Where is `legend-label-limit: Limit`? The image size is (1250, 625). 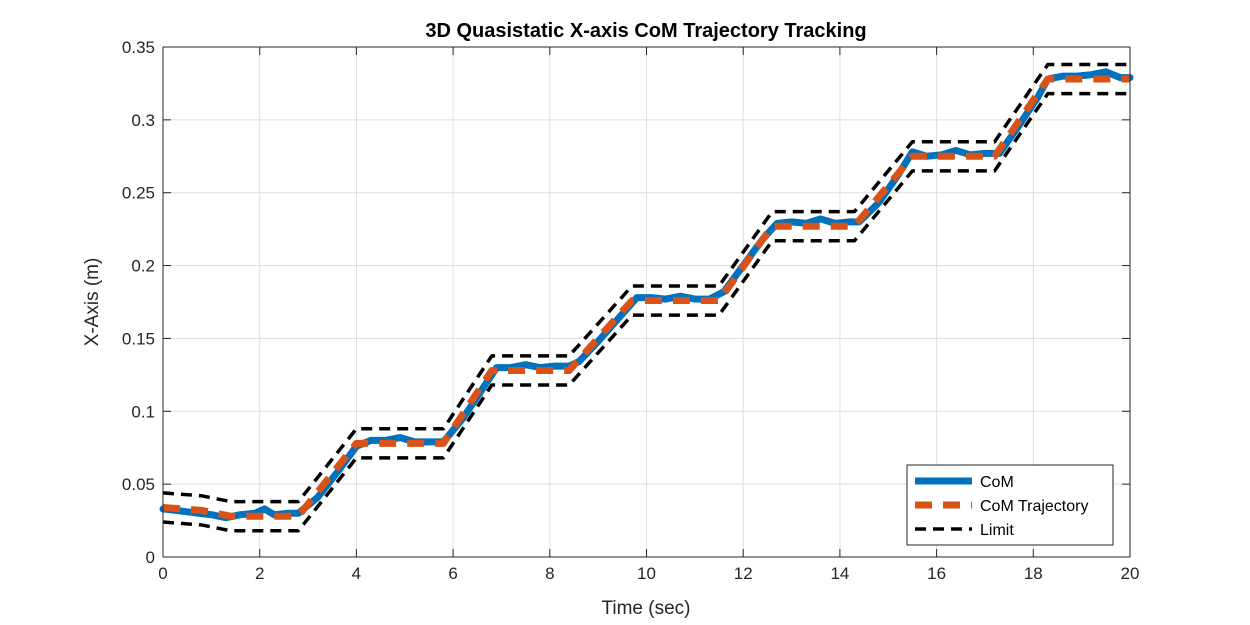
legend-label-limit: Limit is located at coordinates (997, 530).